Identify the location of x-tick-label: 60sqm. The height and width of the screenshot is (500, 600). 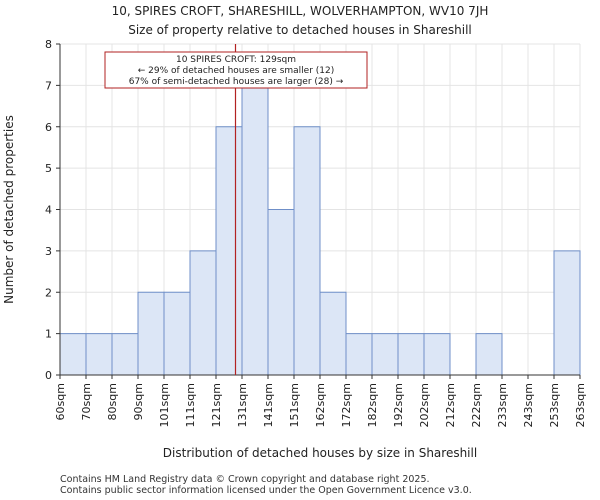
(60, 401).